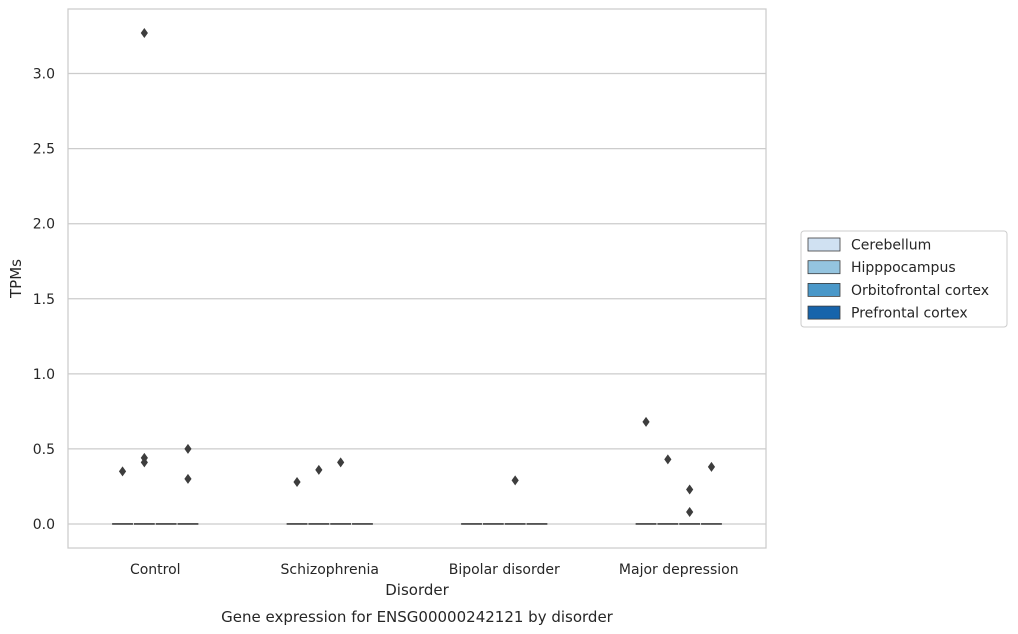  Describe the element at coordinates (16, 279) in the screenshot. I see `y-axis-title: TPMs` at that location.